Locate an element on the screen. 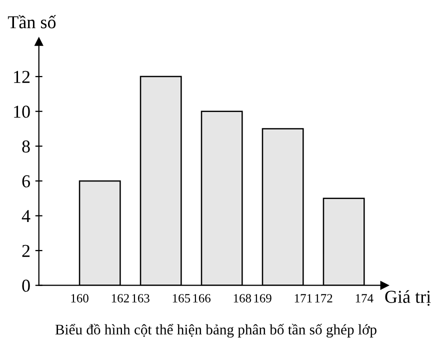  x-tick-label: 172 is located at coordinates (323, 298).